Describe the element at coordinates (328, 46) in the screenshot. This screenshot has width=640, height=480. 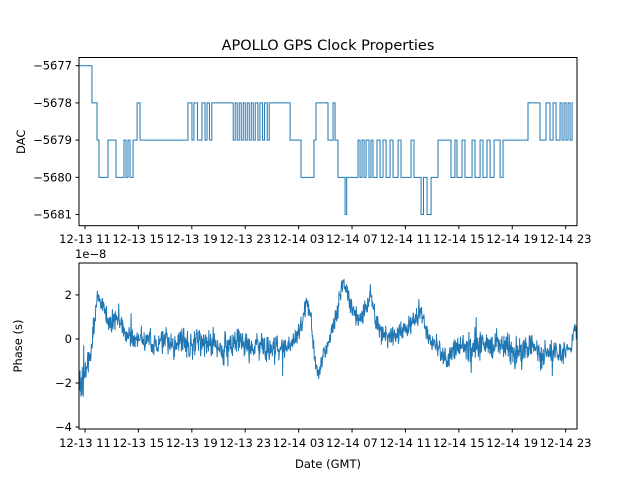
I see `chart-title: APOLLO GPS Clock Properties` at that location.